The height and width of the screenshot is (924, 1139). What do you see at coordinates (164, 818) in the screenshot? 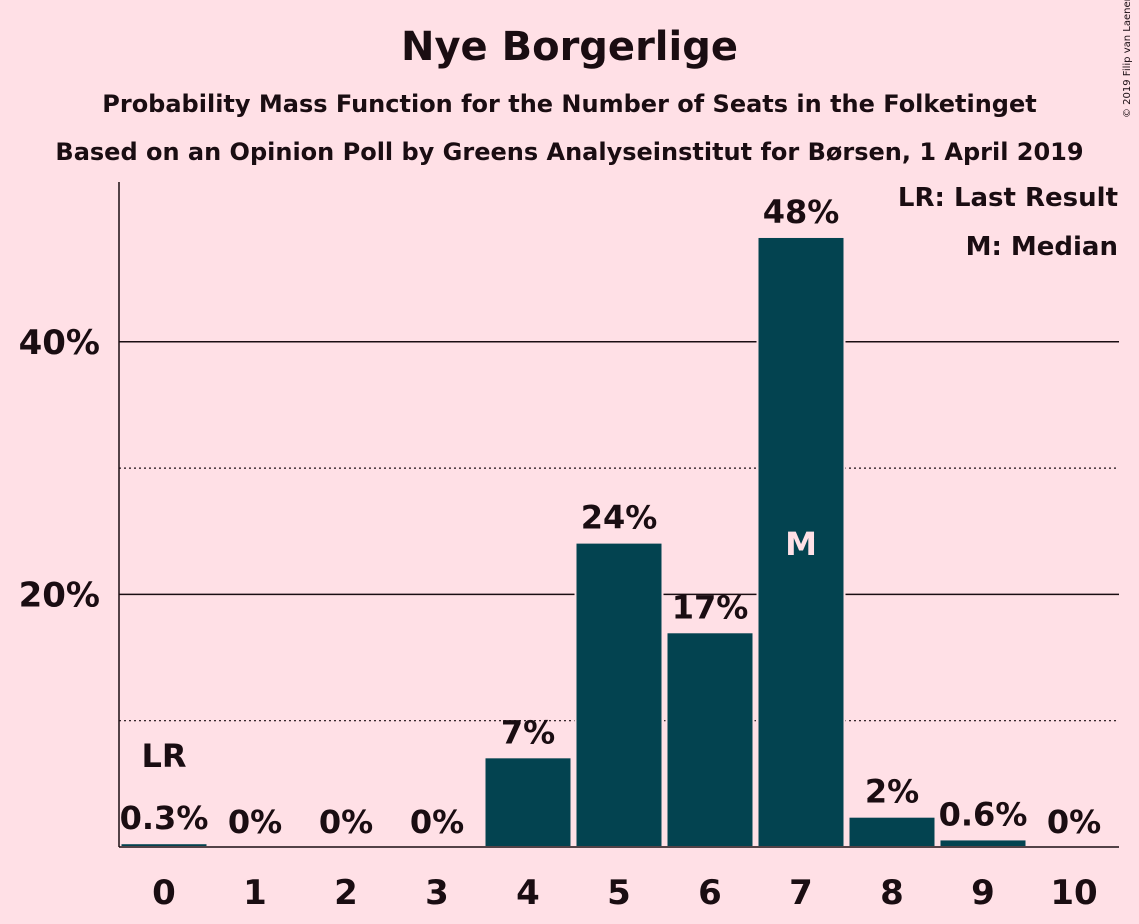
I see `data-label: 0.3%` at bounding box center [164, 818].